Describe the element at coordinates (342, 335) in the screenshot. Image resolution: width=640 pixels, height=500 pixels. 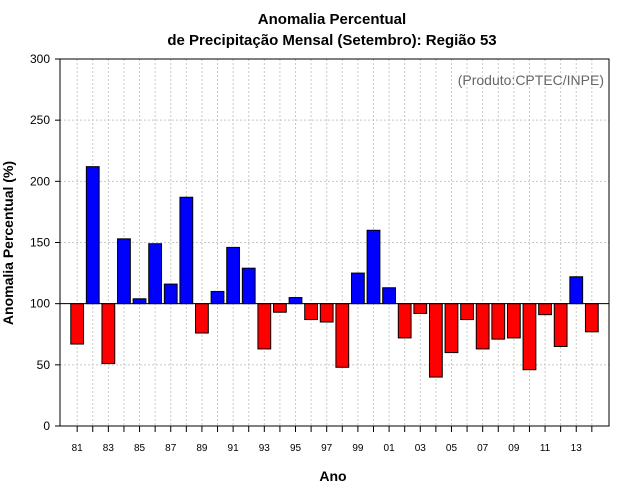
I see `bar-1998` at that location.